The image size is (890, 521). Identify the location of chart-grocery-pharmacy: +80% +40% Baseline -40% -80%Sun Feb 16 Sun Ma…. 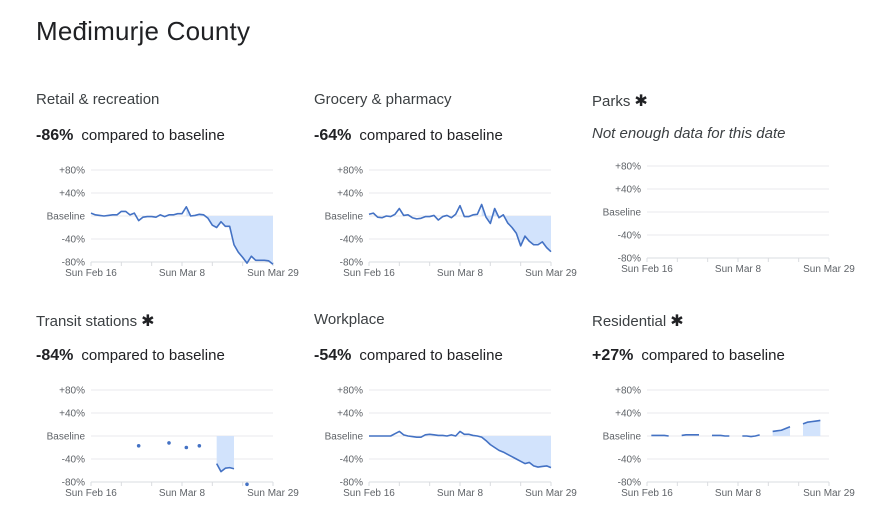
(451, 223).